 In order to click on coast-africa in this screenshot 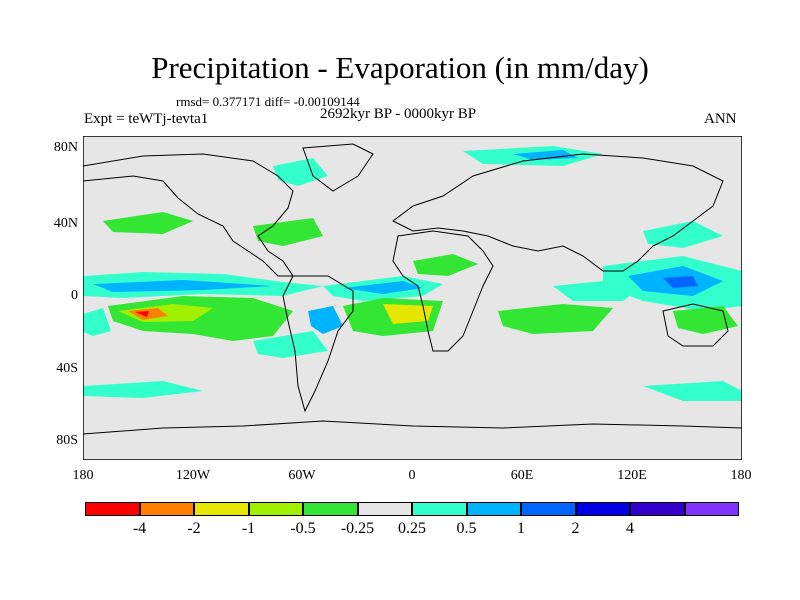, I will do `click(443, 291)`.